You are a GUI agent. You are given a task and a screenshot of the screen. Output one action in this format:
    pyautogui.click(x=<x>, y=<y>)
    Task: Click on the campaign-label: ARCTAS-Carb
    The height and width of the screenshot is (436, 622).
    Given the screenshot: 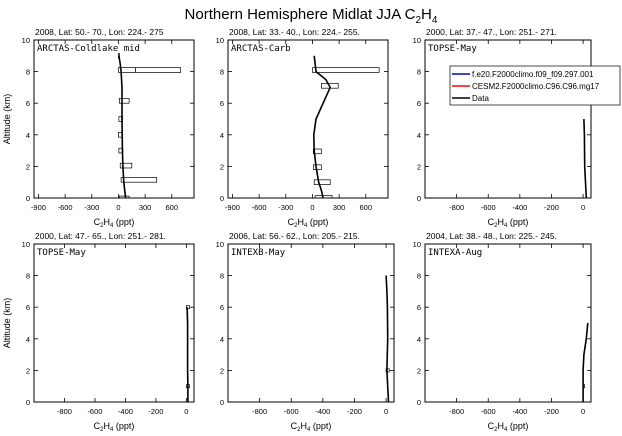 What is the action you would take?
    pyautogui.click(x=261, y=49)
    